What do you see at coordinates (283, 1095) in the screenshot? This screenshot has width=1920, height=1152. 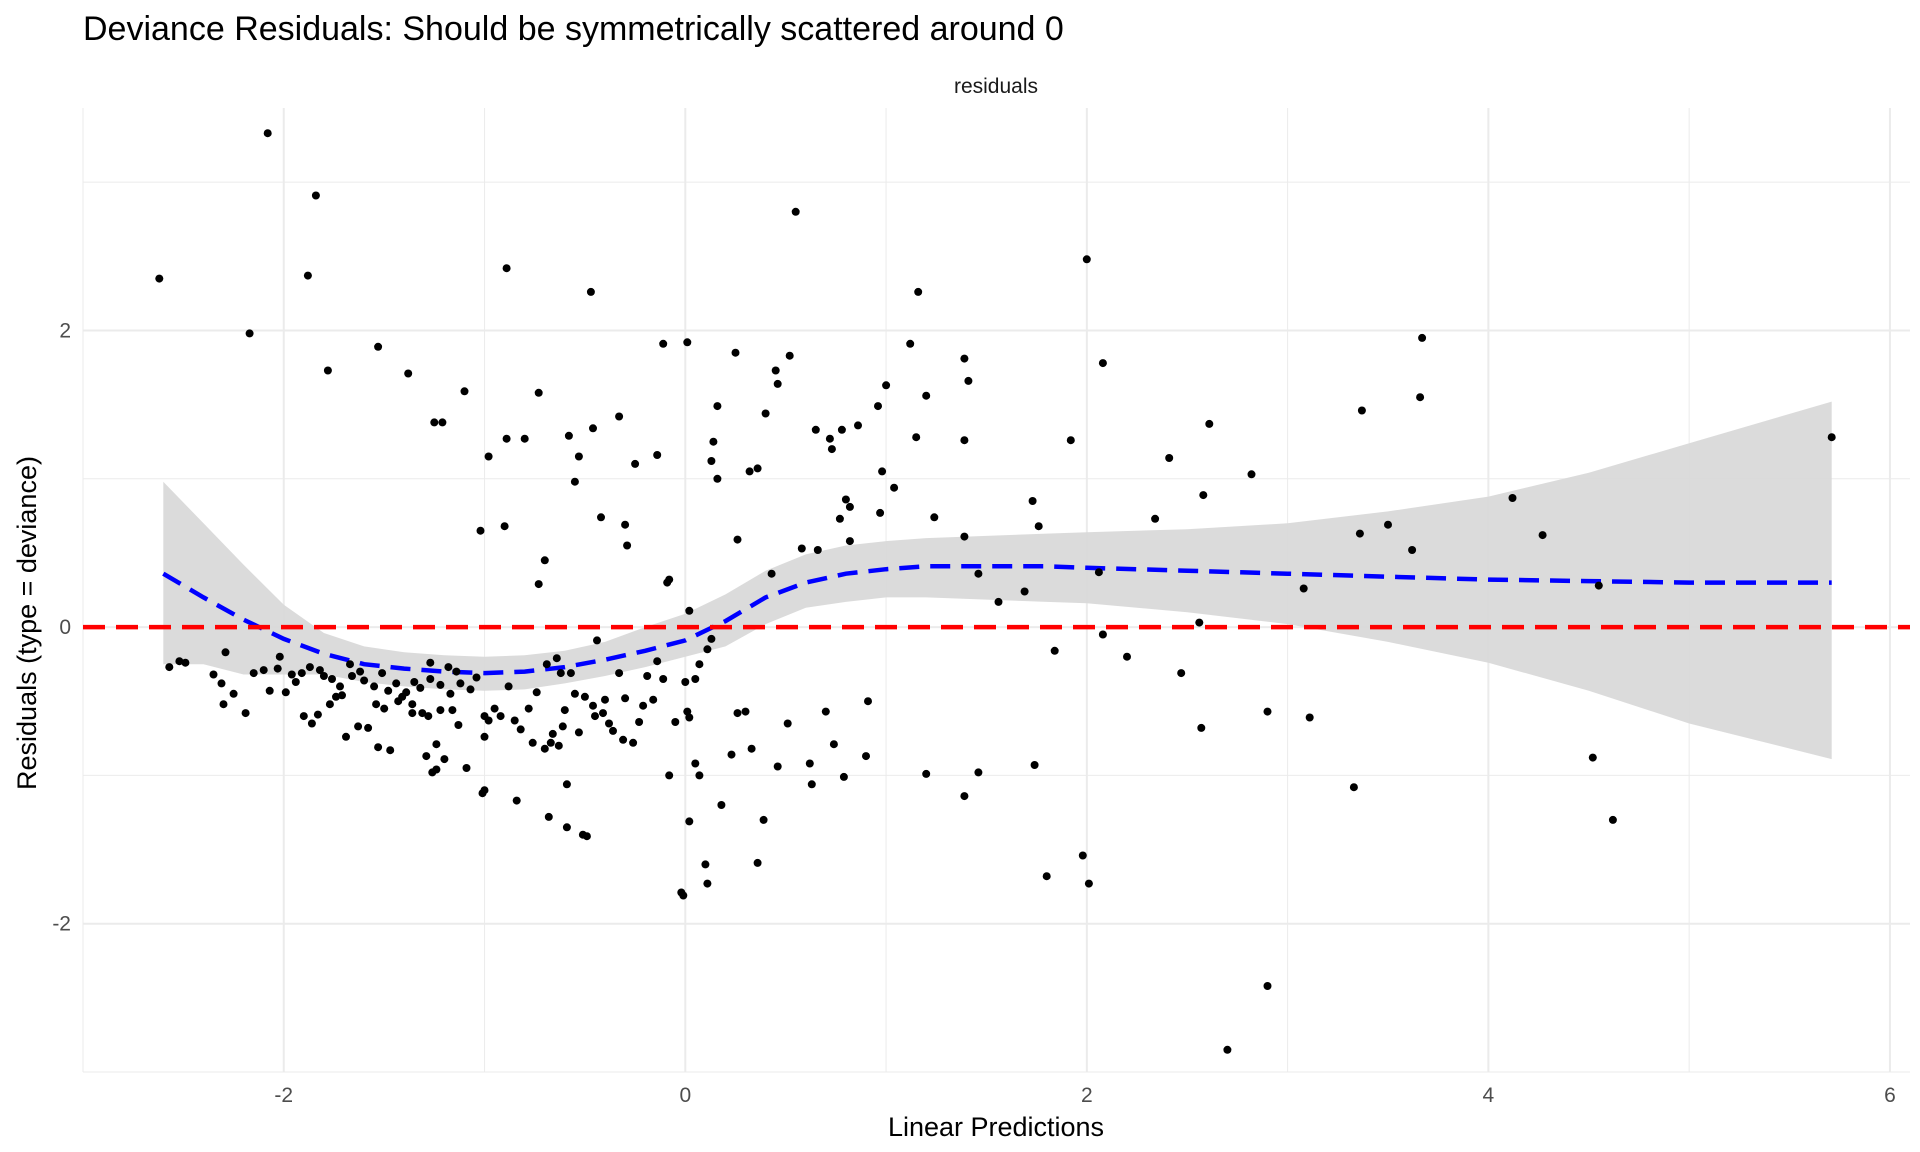 I see `x-tick-label: -2` at bounding box center [283, 1095].